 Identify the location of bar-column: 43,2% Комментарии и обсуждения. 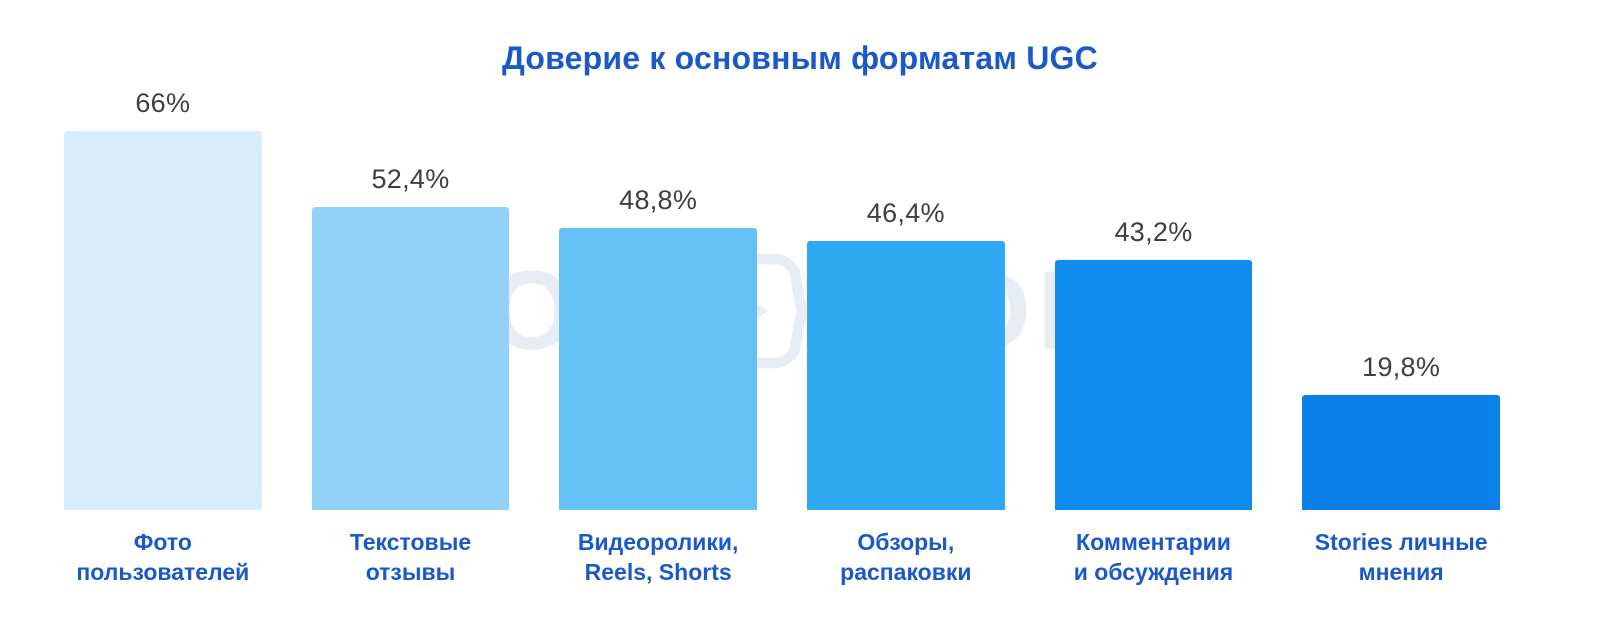
(1153, 338).